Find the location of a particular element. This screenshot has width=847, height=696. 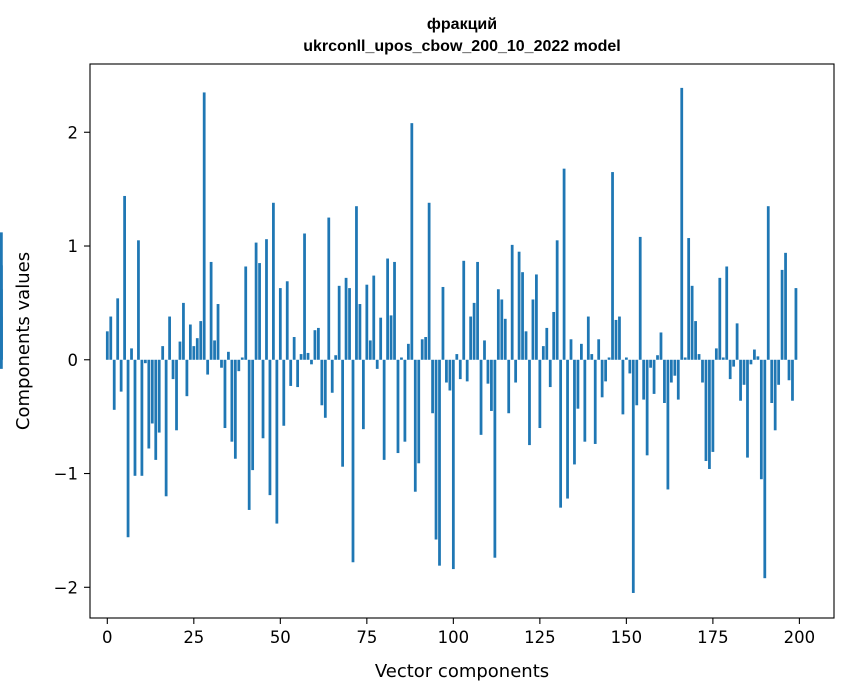

x-tick-label: 175 is located at coordinates (713, 637).